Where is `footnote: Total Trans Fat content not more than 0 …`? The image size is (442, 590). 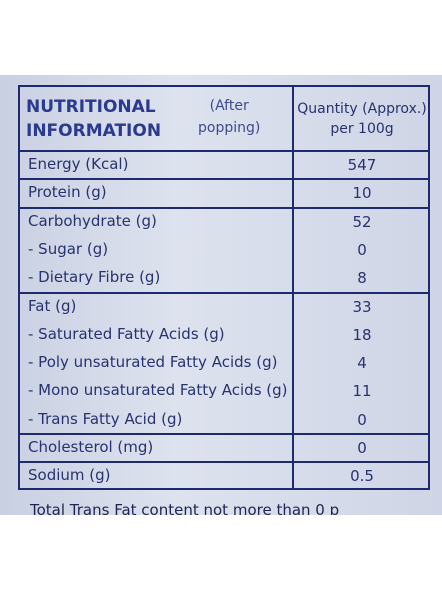 footnote: Total Trans Fat content not more than 0 … is located at coordinates (185, 508).